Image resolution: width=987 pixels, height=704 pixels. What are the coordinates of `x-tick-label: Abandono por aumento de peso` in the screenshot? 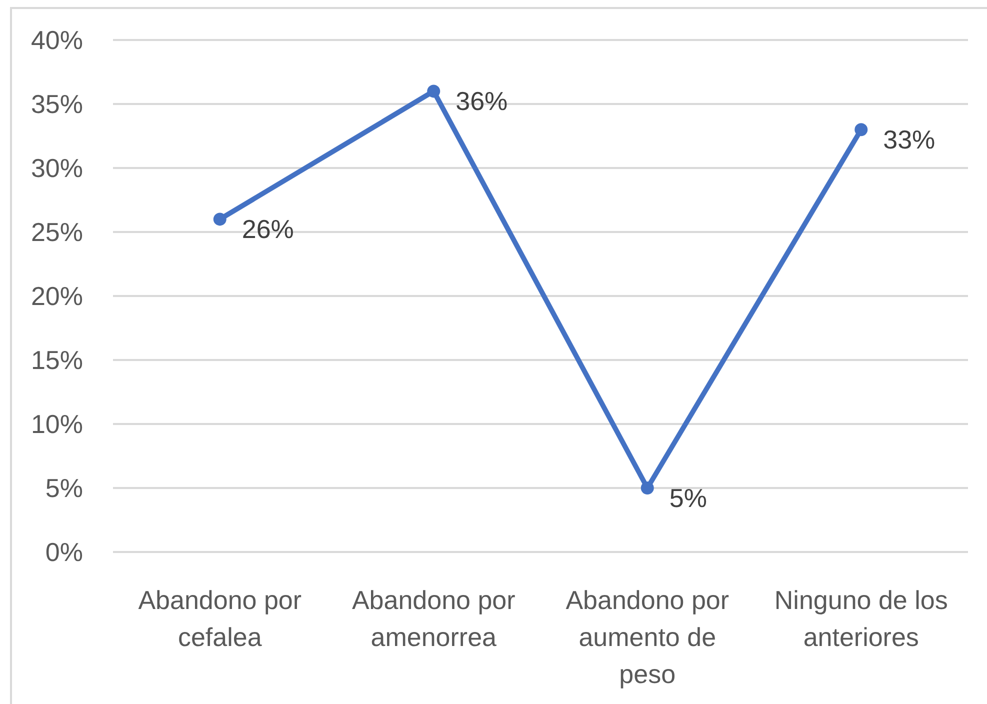 It's located at (648, 637).